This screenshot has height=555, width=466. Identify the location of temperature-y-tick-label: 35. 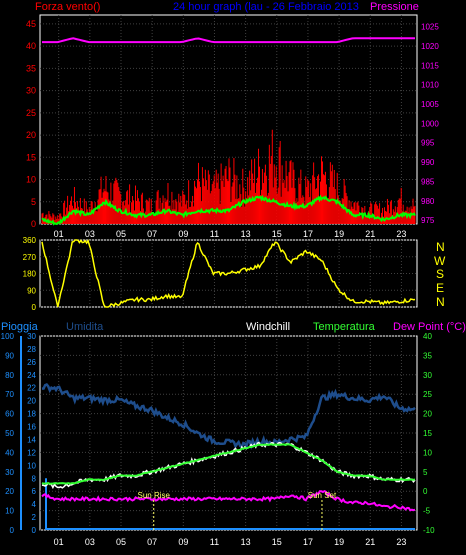
(427, 355).